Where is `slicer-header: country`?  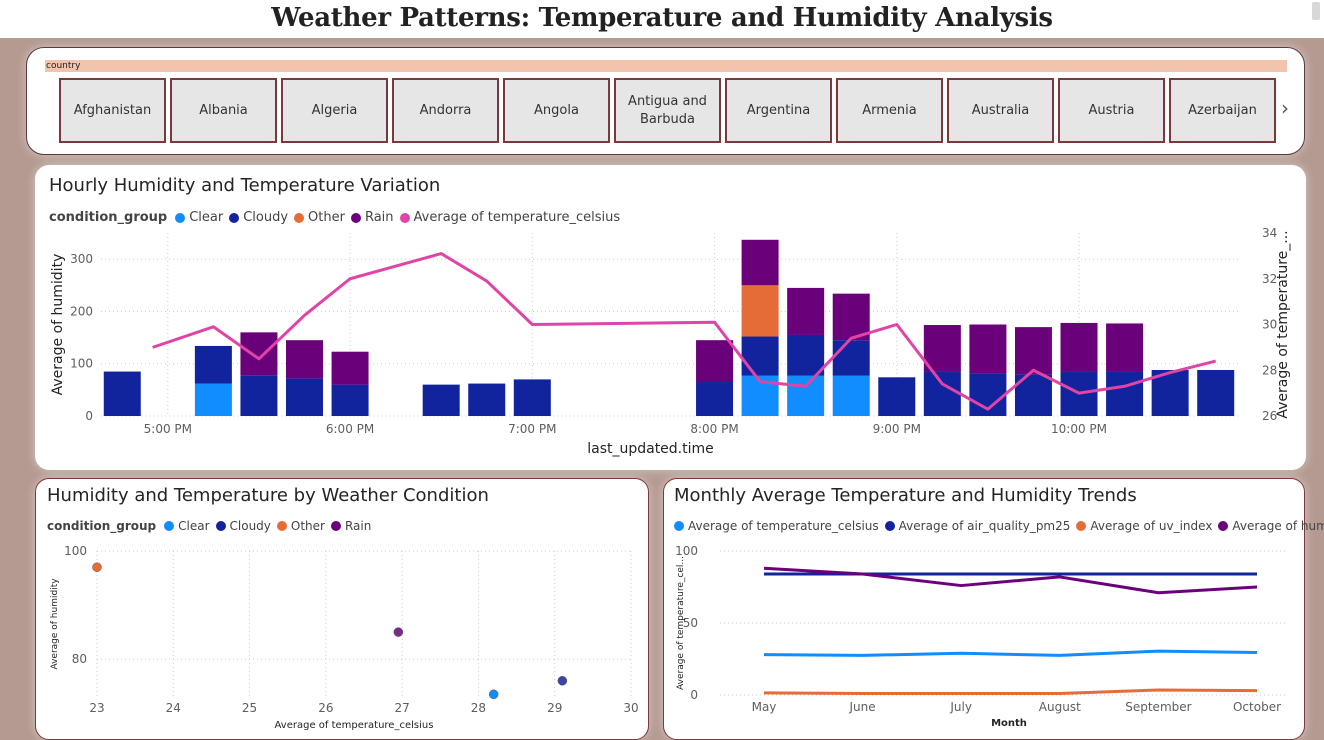
slicer-header: country is located at coordinates (666, 66).